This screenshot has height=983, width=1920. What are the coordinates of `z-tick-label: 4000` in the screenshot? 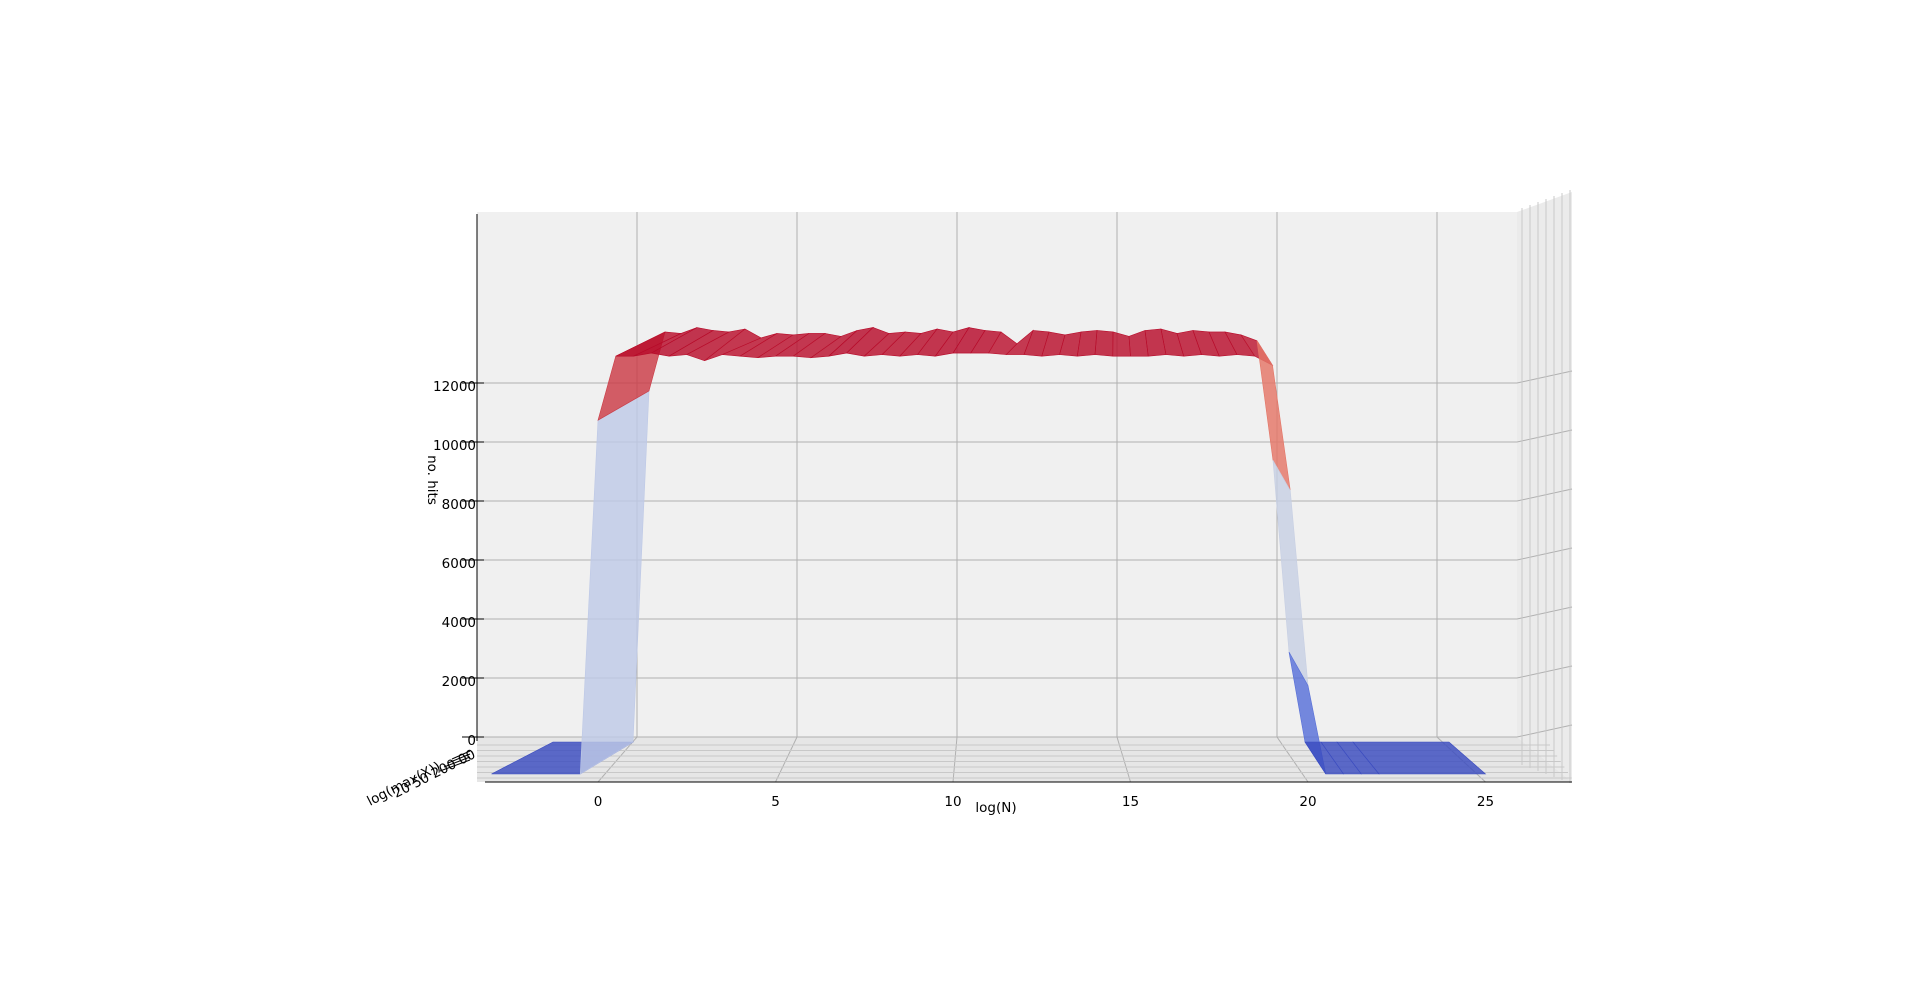 It's located at (459, 623).